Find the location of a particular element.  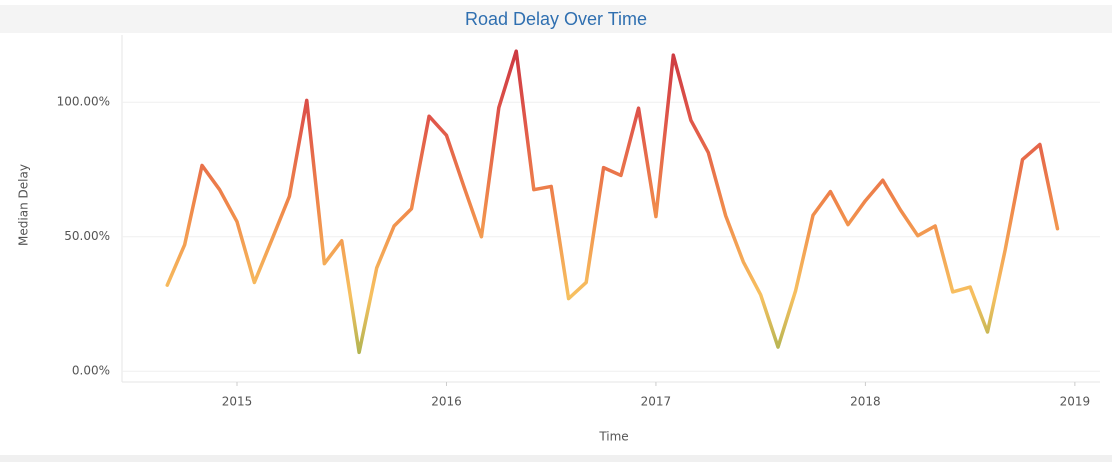

x-tick-label: 2015 is located at coordinates (237, 402).